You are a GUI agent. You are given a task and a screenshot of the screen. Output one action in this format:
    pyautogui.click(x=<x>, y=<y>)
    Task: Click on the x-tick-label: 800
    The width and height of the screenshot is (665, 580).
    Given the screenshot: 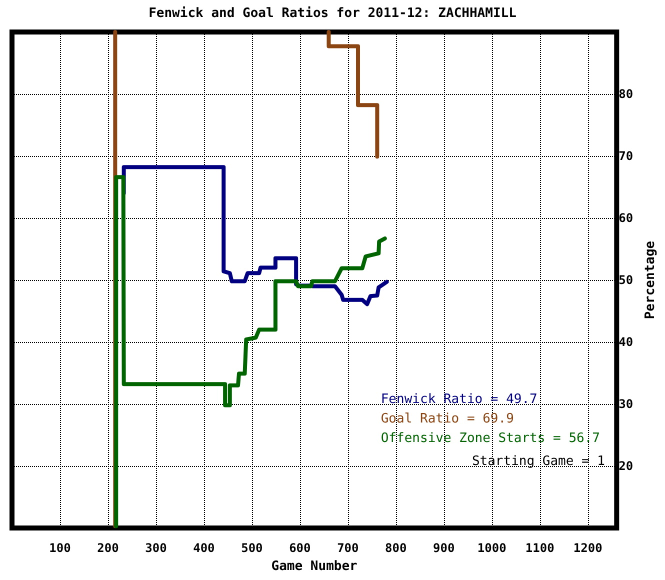 What is the action you would take?
    pyautogui.click(x=396, y=548)
    